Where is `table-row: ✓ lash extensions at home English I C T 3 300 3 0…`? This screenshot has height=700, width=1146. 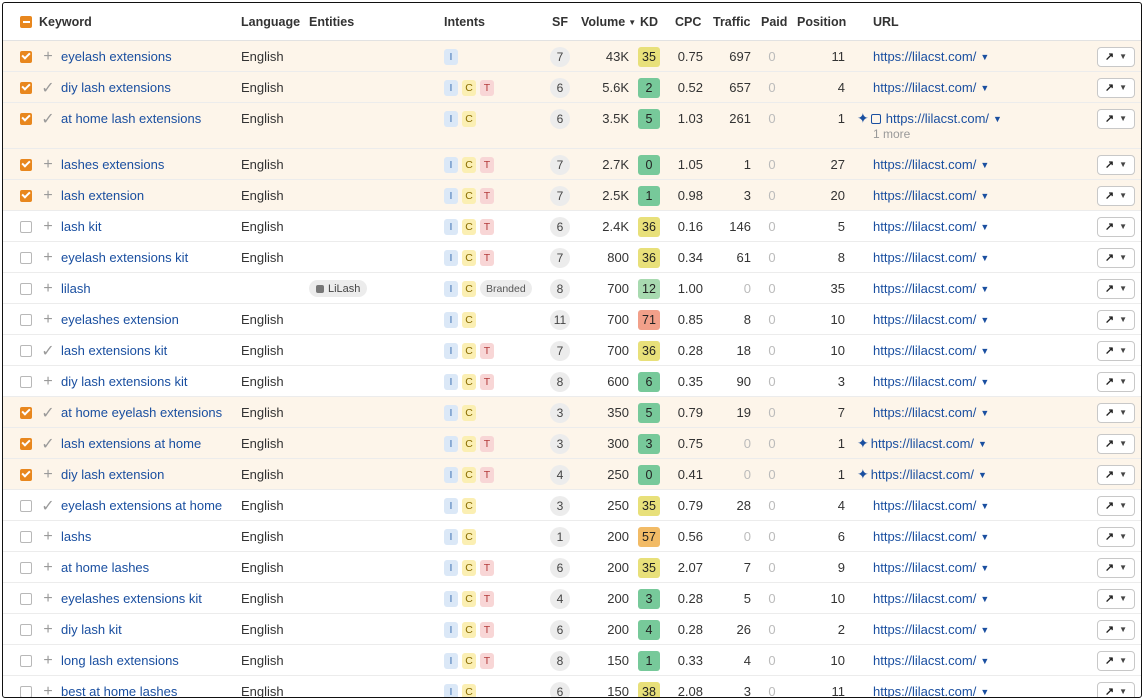
table-row: ✓ lash extensions at home English I C T 3 300 3 0… is located at coordinates (572, 443).